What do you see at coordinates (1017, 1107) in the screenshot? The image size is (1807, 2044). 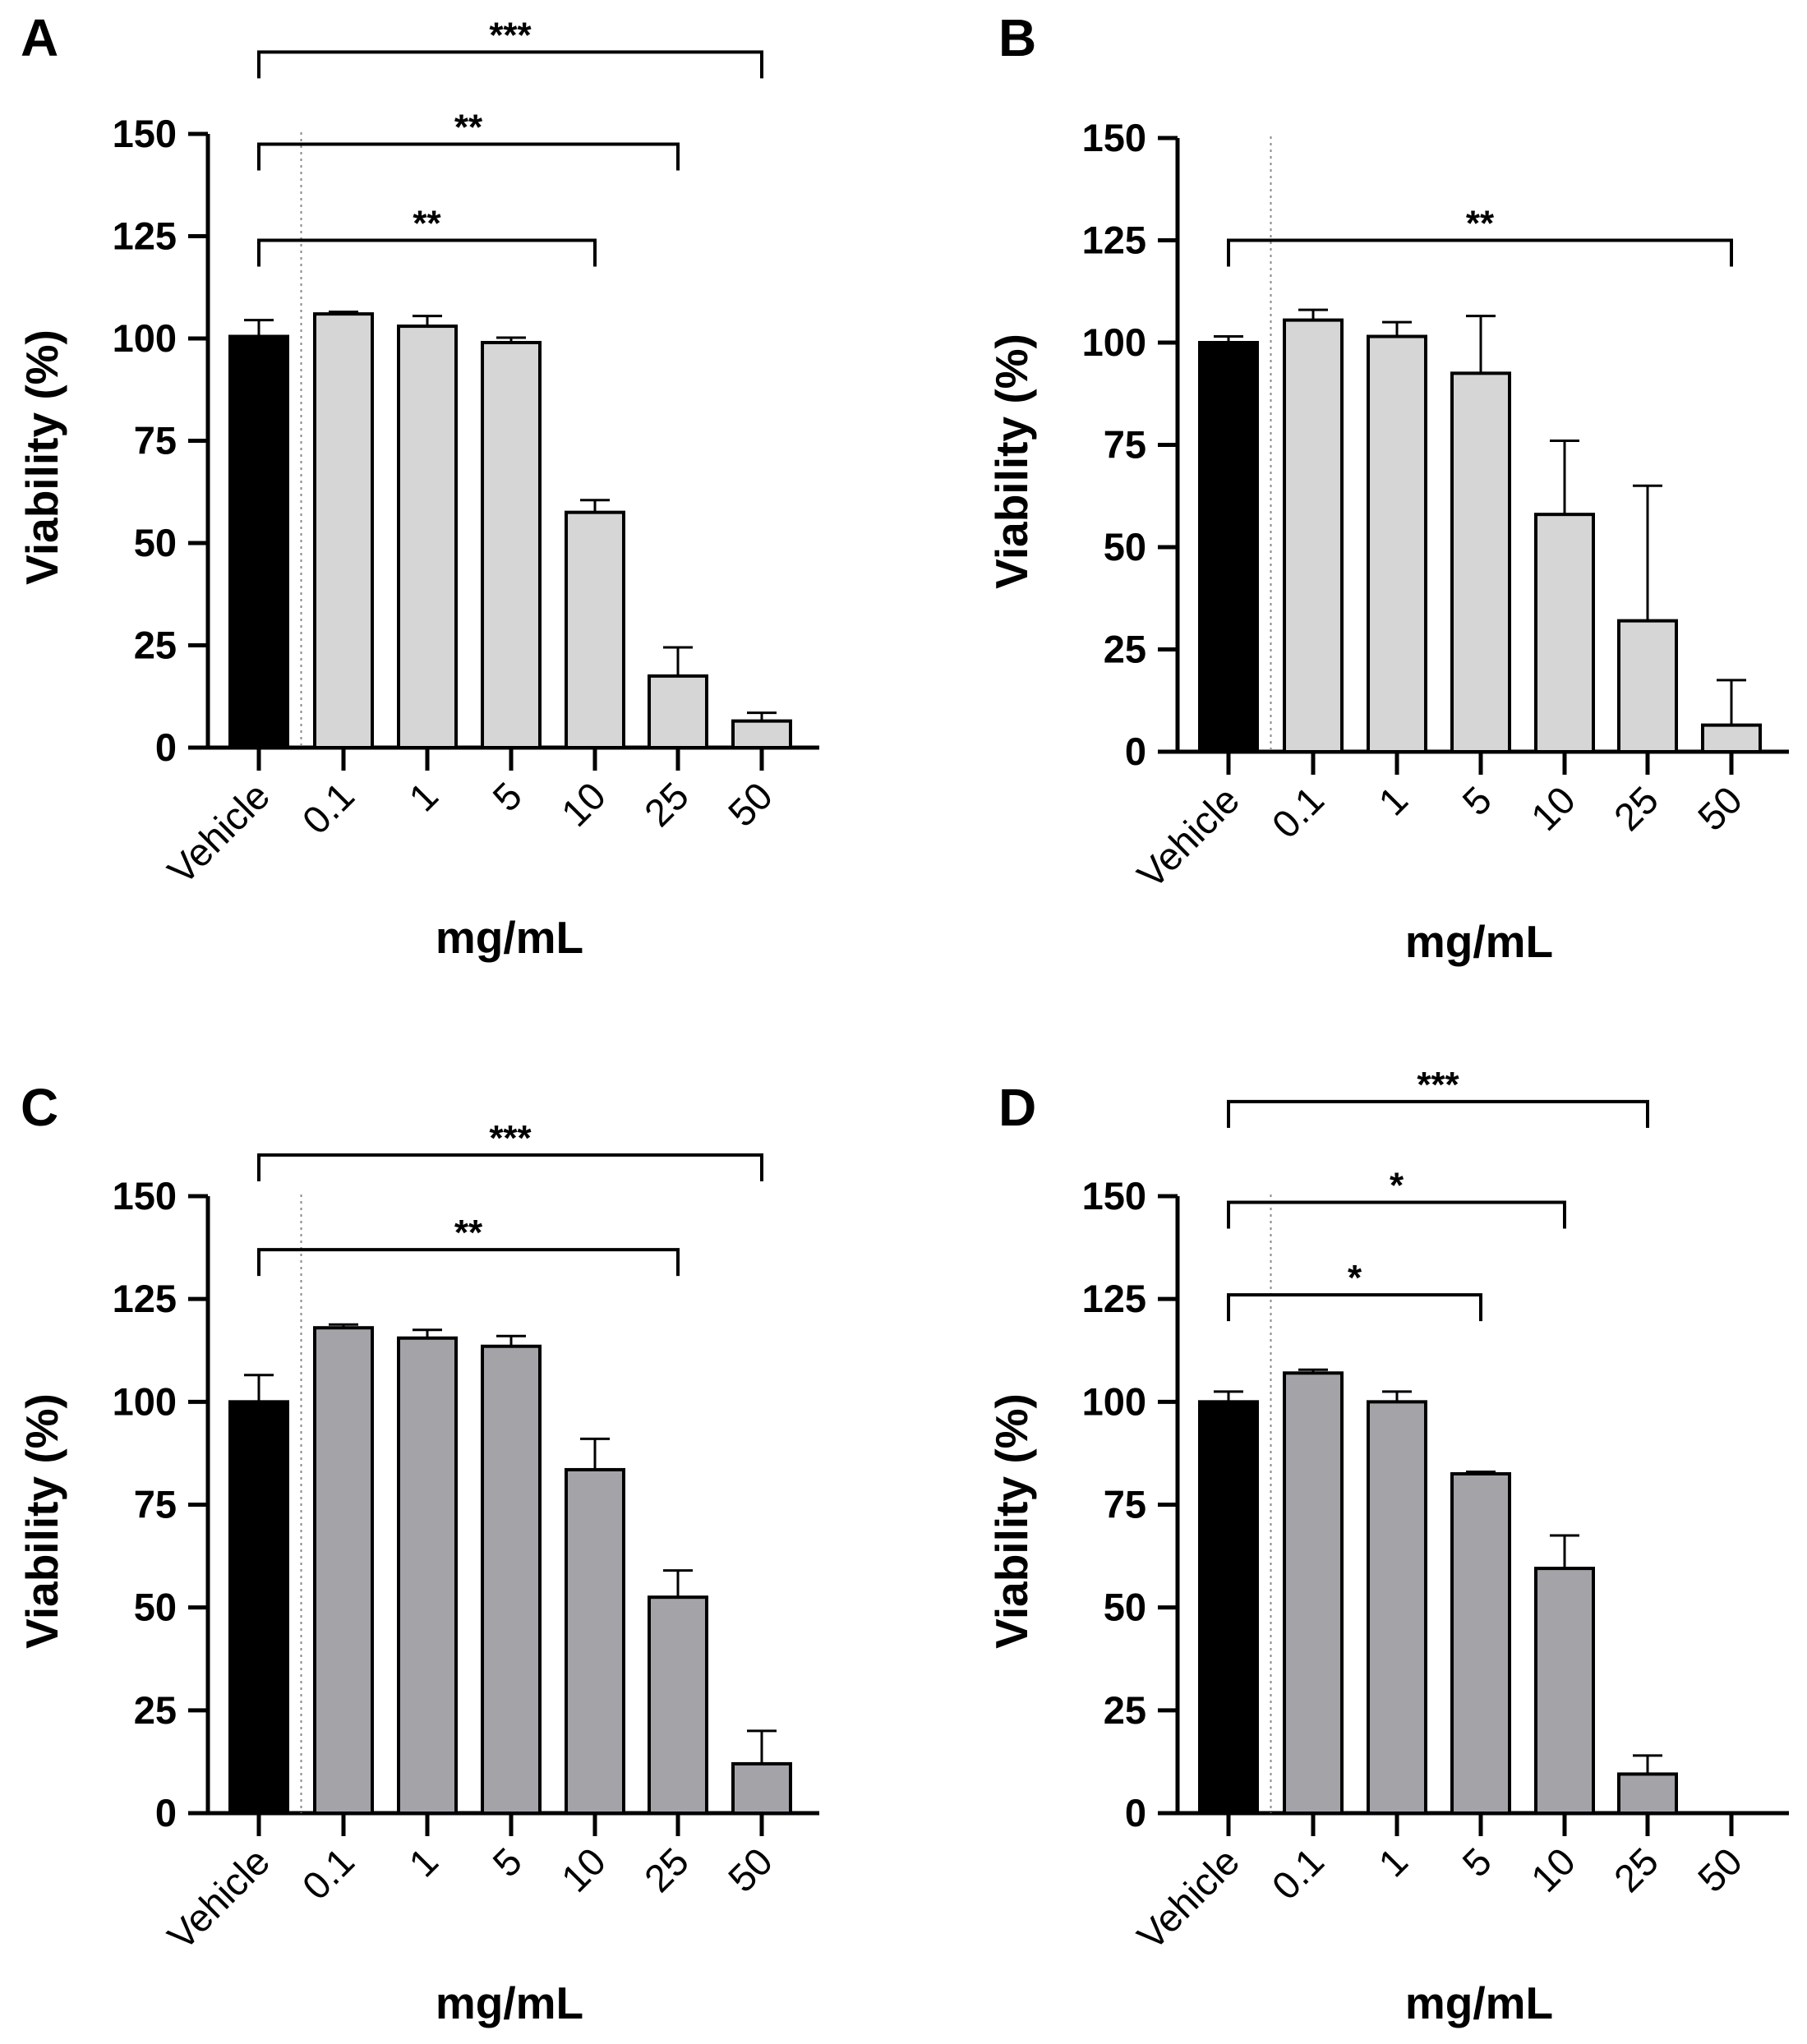 I see `panel-letter: D` at bounding box center [1017, 1107].